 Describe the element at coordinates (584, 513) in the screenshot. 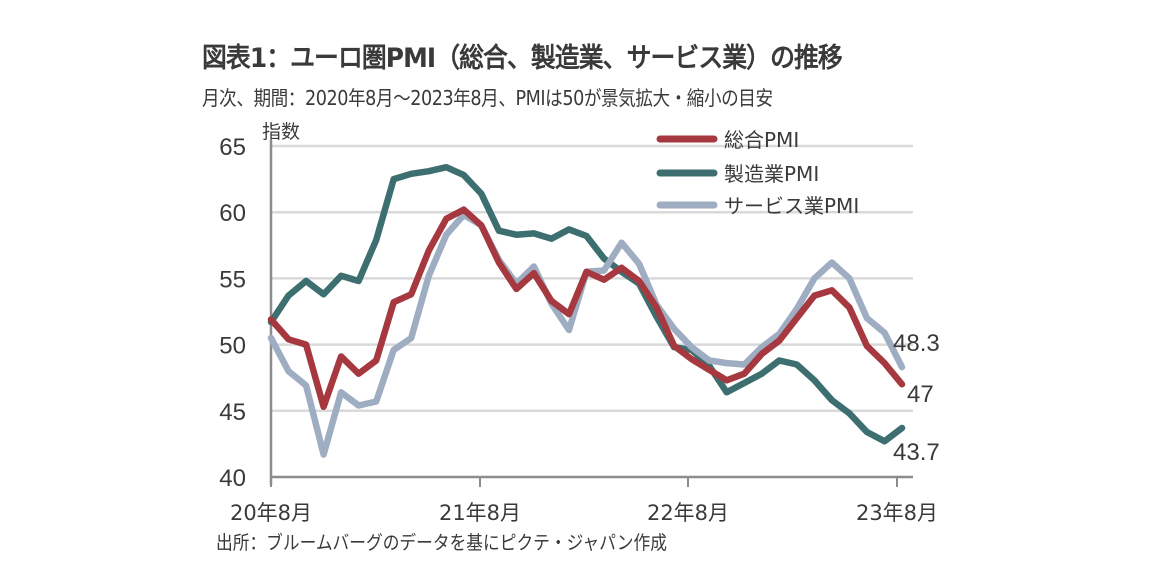

I see `x-tick-labels: 20年8月 21年8月 22年8月 23年8月` at that location.